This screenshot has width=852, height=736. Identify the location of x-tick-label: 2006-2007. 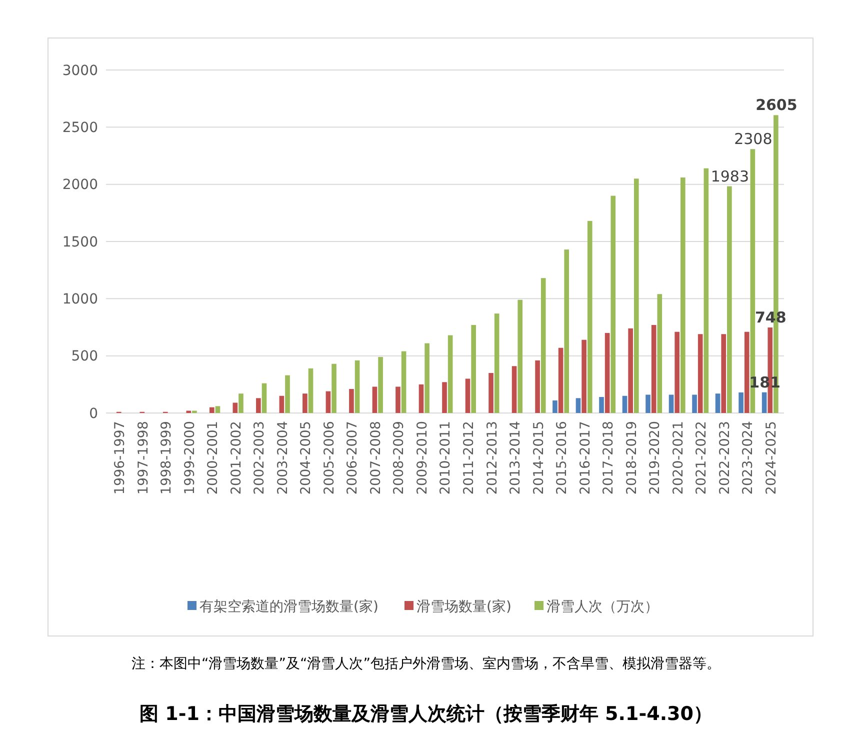
(352, 458).